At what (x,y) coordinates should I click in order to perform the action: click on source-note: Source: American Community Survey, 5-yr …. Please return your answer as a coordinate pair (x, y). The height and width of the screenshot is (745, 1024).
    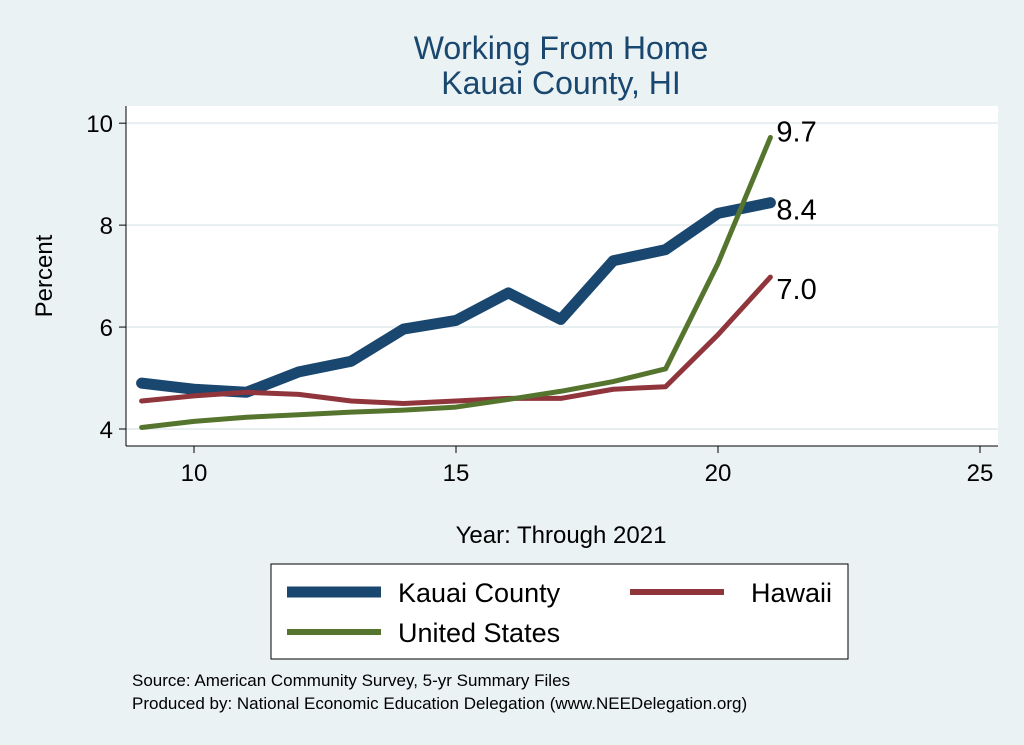
    Looking at the image, I should click on (351, 680).